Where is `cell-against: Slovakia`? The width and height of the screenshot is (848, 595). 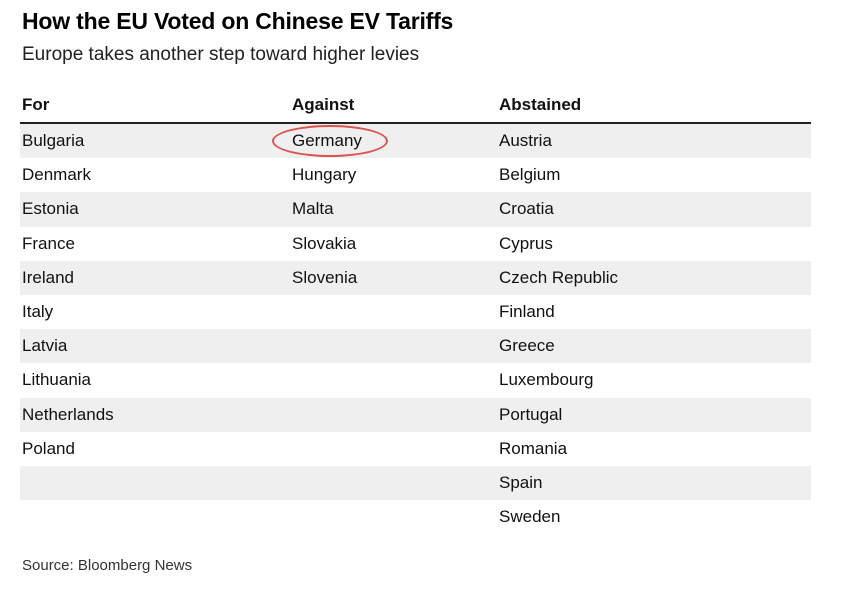 cell-against: Slovakia is located at coordinates (324, 243).